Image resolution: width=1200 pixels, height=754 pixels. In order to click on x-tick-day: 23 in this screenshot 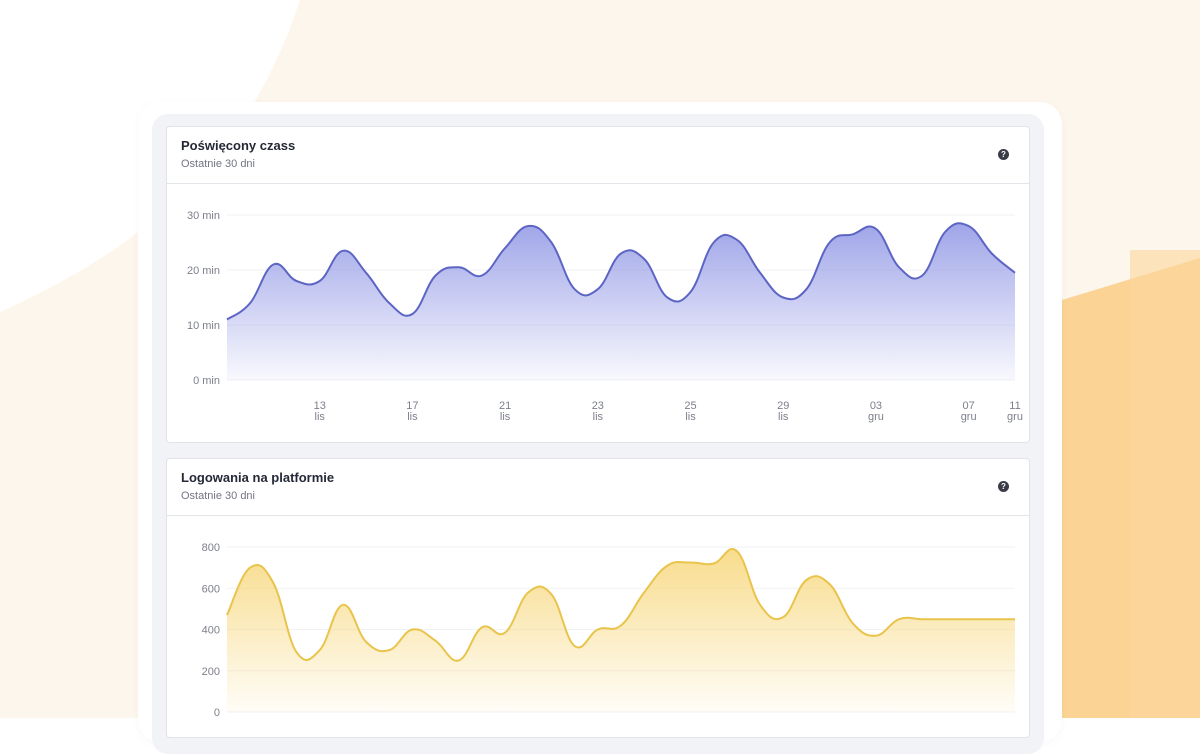, I will do `click(598, 406)`.